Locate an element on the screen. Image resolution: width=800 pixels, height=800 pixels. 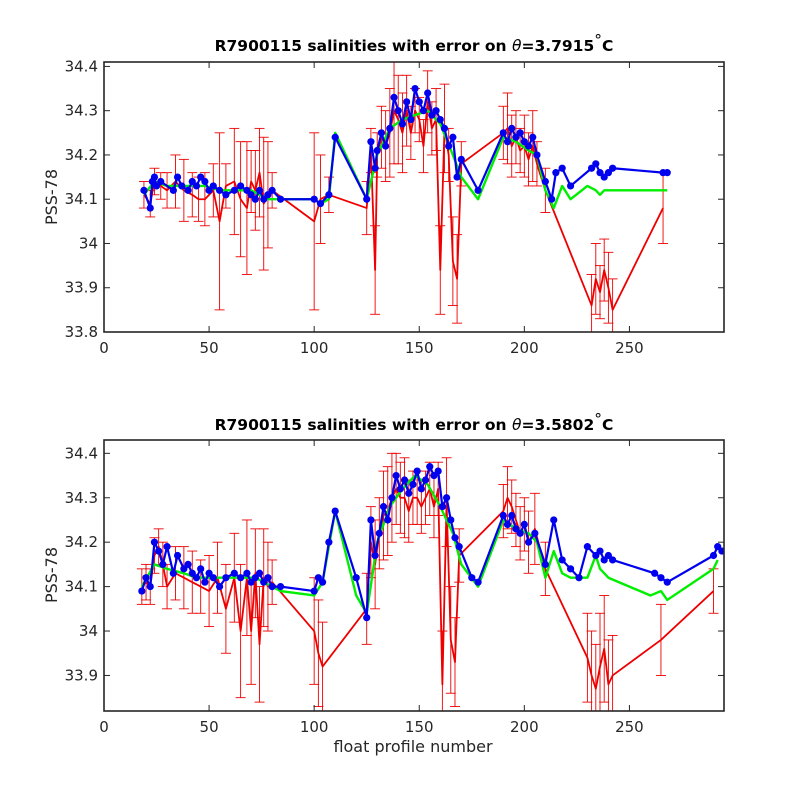
y-tick-label: 34.1 is located at coordinates (81, 199).